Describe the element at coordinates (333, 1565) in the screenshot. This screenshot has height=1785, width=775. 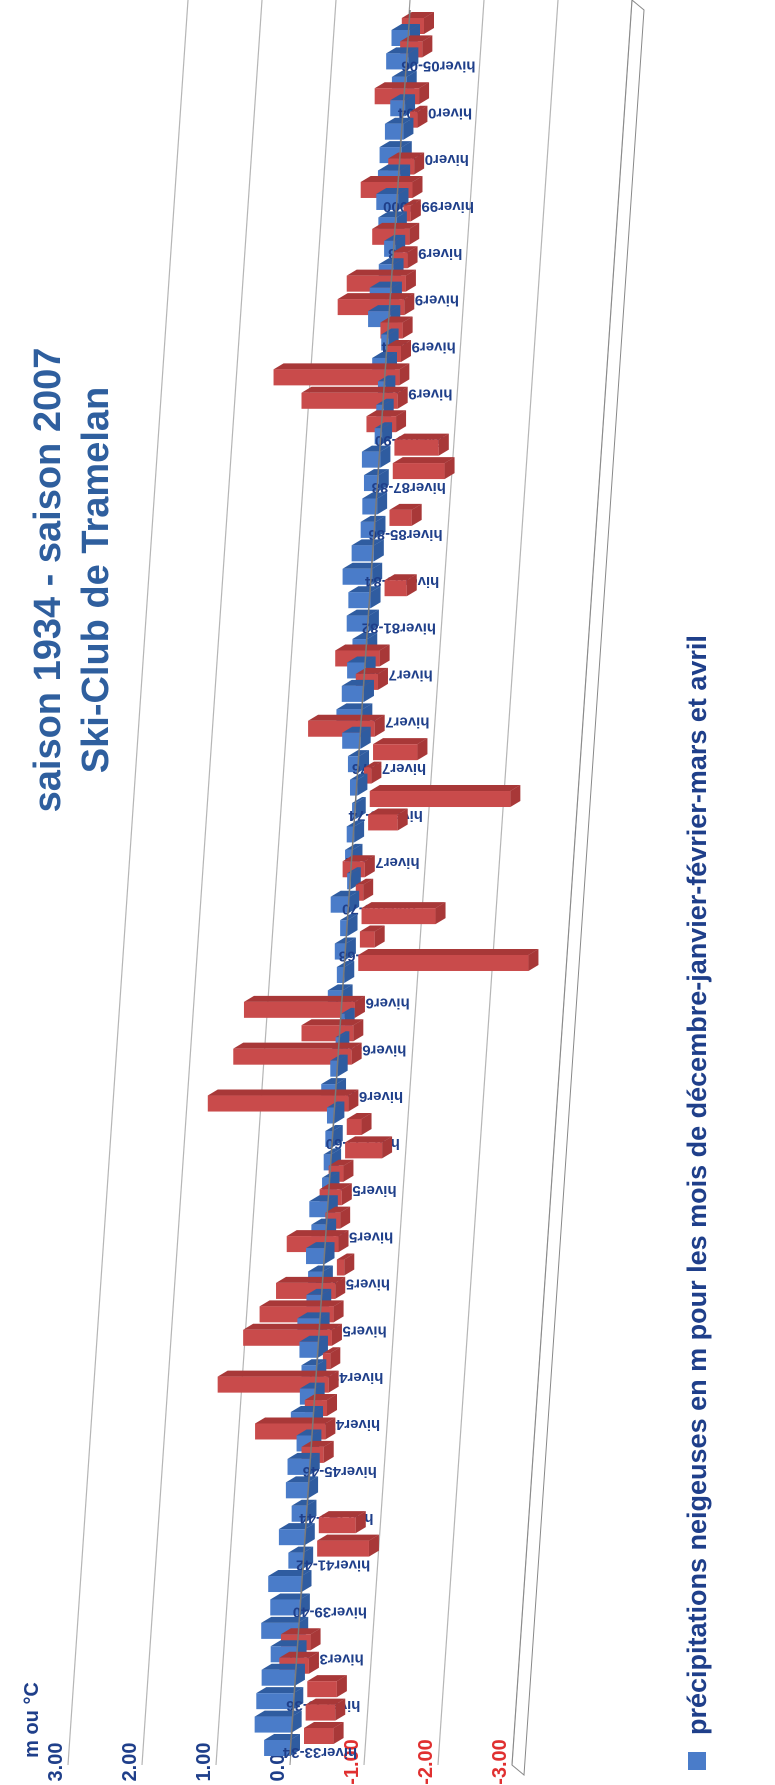
I see `category-label: hiver41-42` at that location.